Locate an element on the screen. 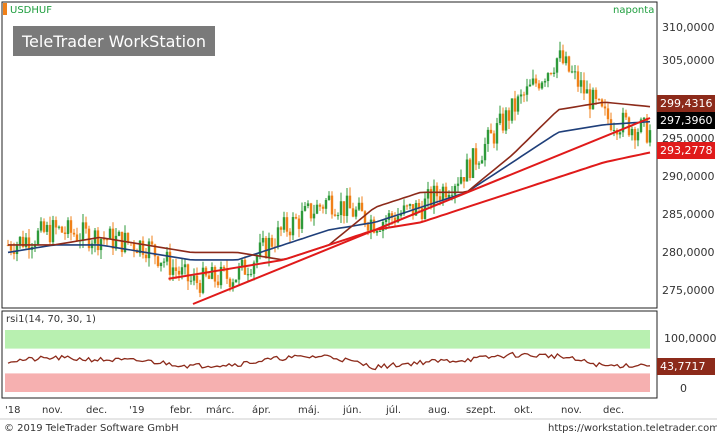 This screenshot has height=435, width=717. last-price-badge is located at coordinates (686, 120).